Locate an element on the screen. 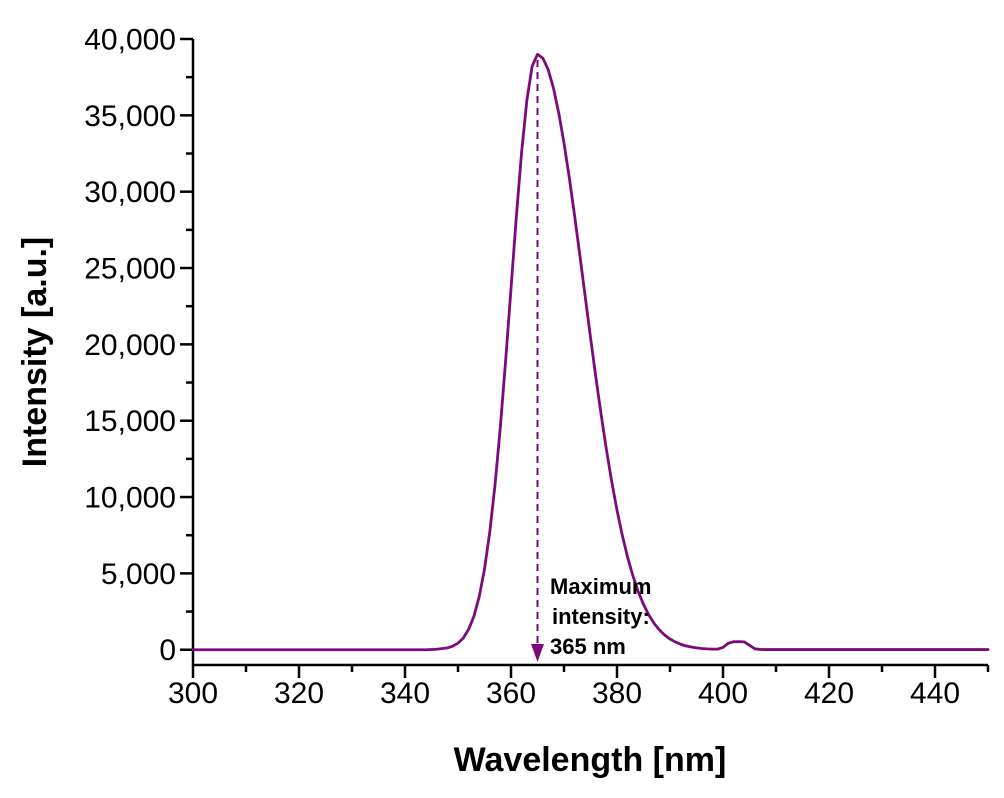 The height and width of the screenshot is (798, 1004). annotation-text-line-1: Maximum is located at coordinates (600, 586).